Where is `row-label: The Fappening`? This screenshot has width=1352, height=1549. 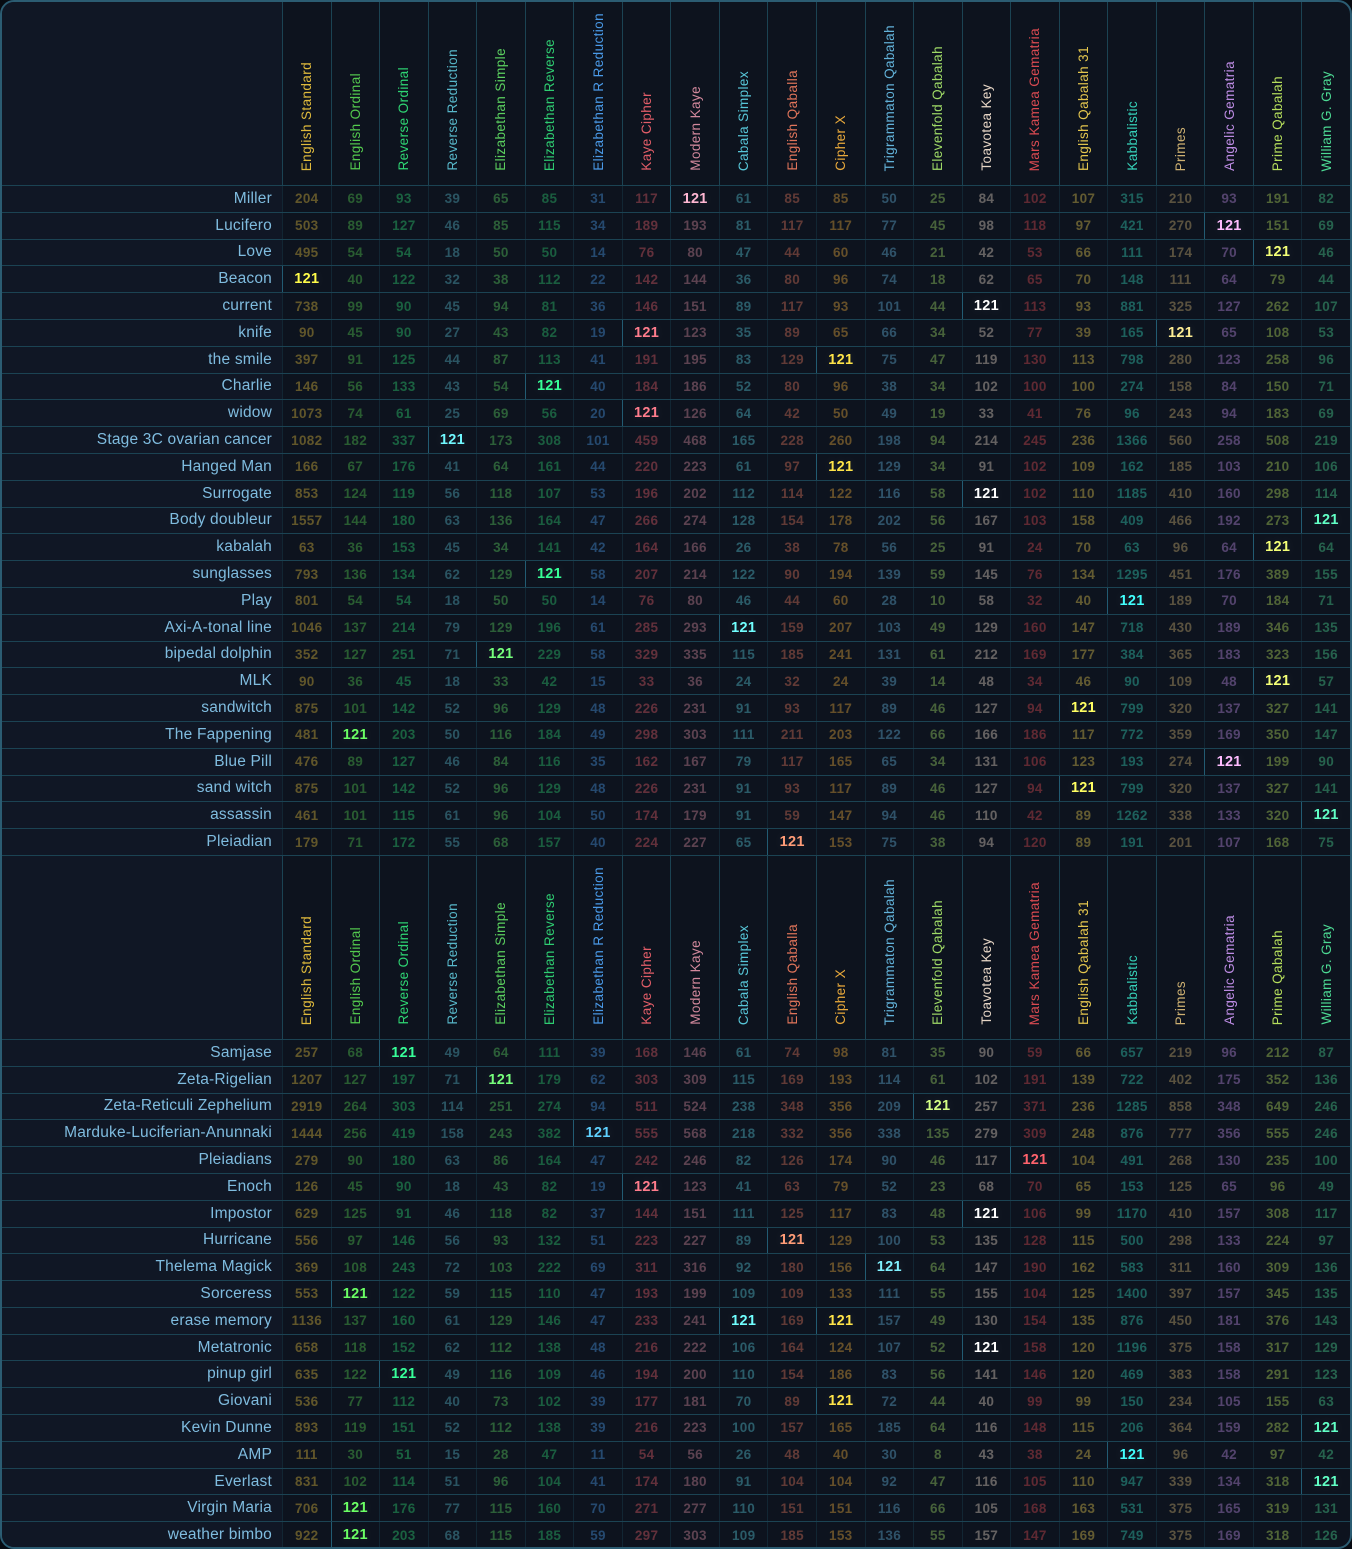 row-label: The Fappening is located at coordinates (142, 734).